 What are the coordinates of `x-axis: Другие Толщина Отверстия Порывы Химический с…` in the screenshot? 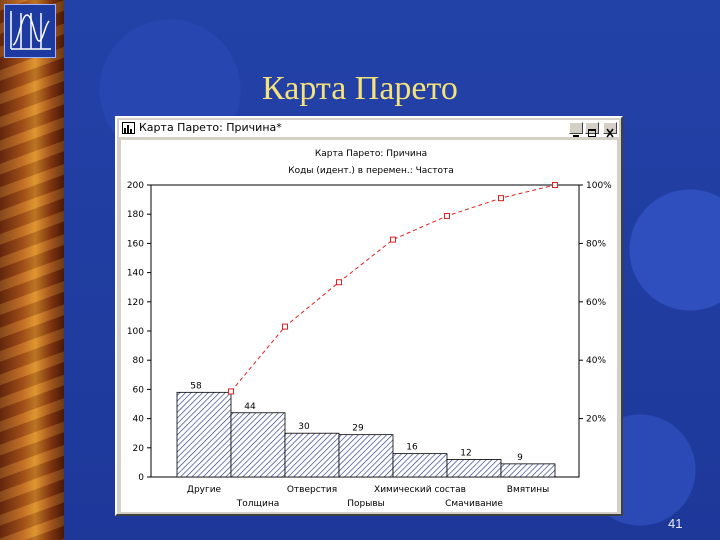 It's located at (368, 497).